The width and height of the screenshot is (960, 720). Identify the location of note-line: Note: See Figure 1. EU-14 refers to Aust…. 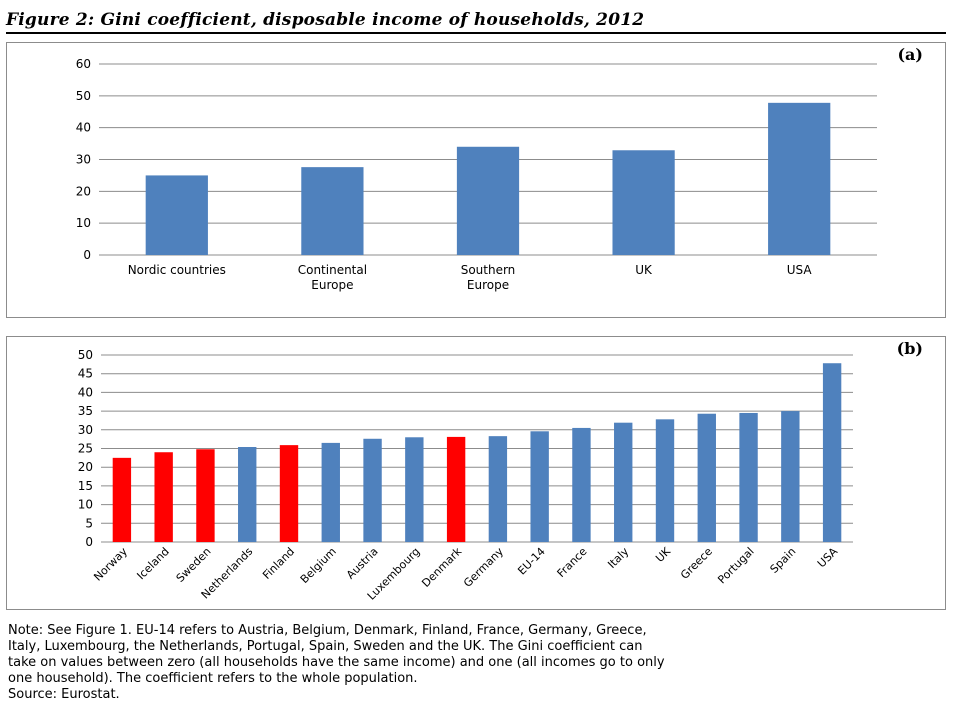
(327, 630).